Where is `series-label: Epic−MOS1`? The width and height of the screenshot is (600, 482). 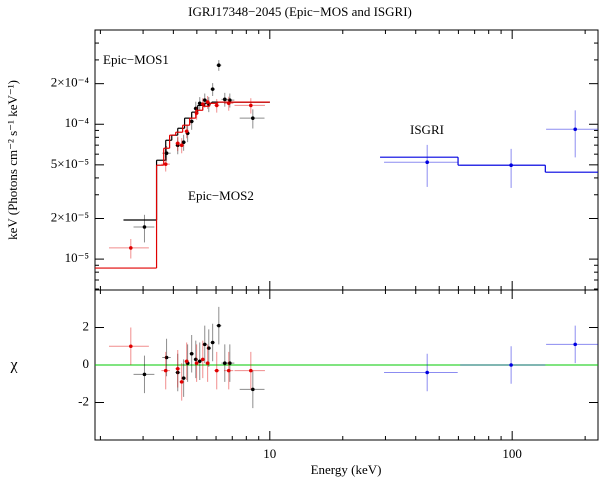
series-label: Epic−MOS1 is located at coordinates (136, 59).